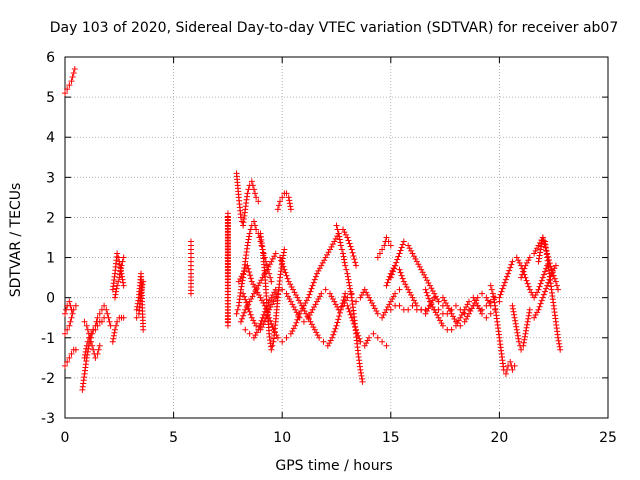 The image size is (640, 480). I want to click on x-tick-label: 5, so click(173, 438).